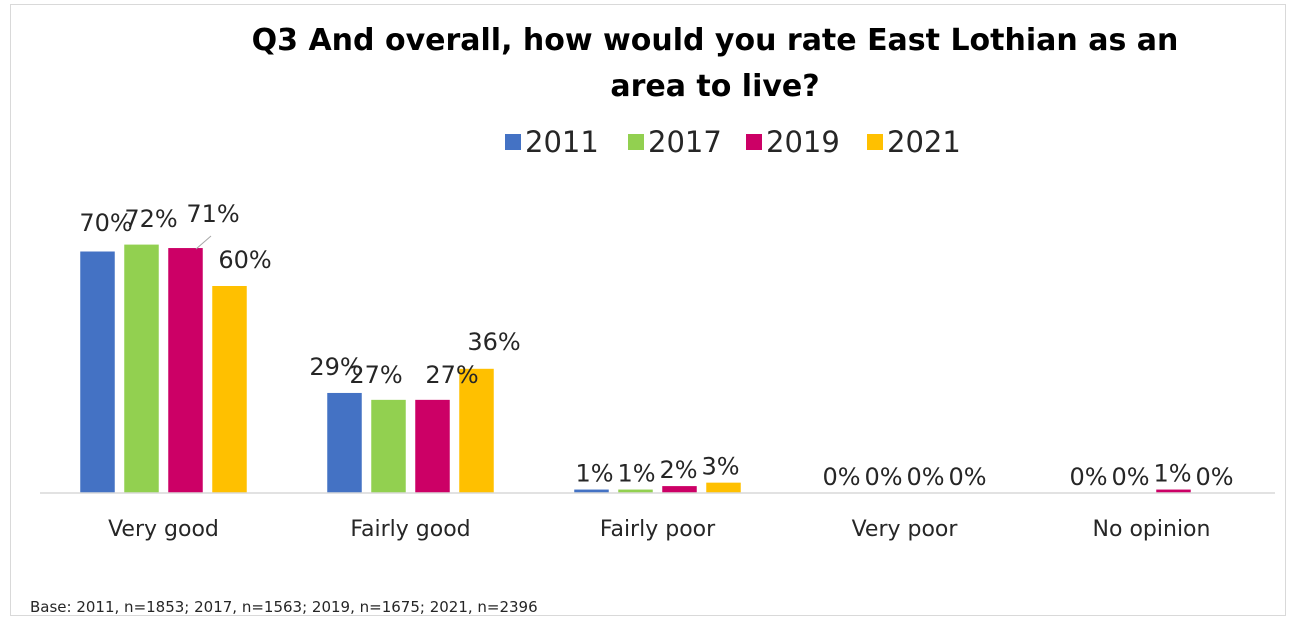 This screenshot has width=1290, height=624. I want to click on data-label-2021-no-opinion: 0%, so click(1214, 477).